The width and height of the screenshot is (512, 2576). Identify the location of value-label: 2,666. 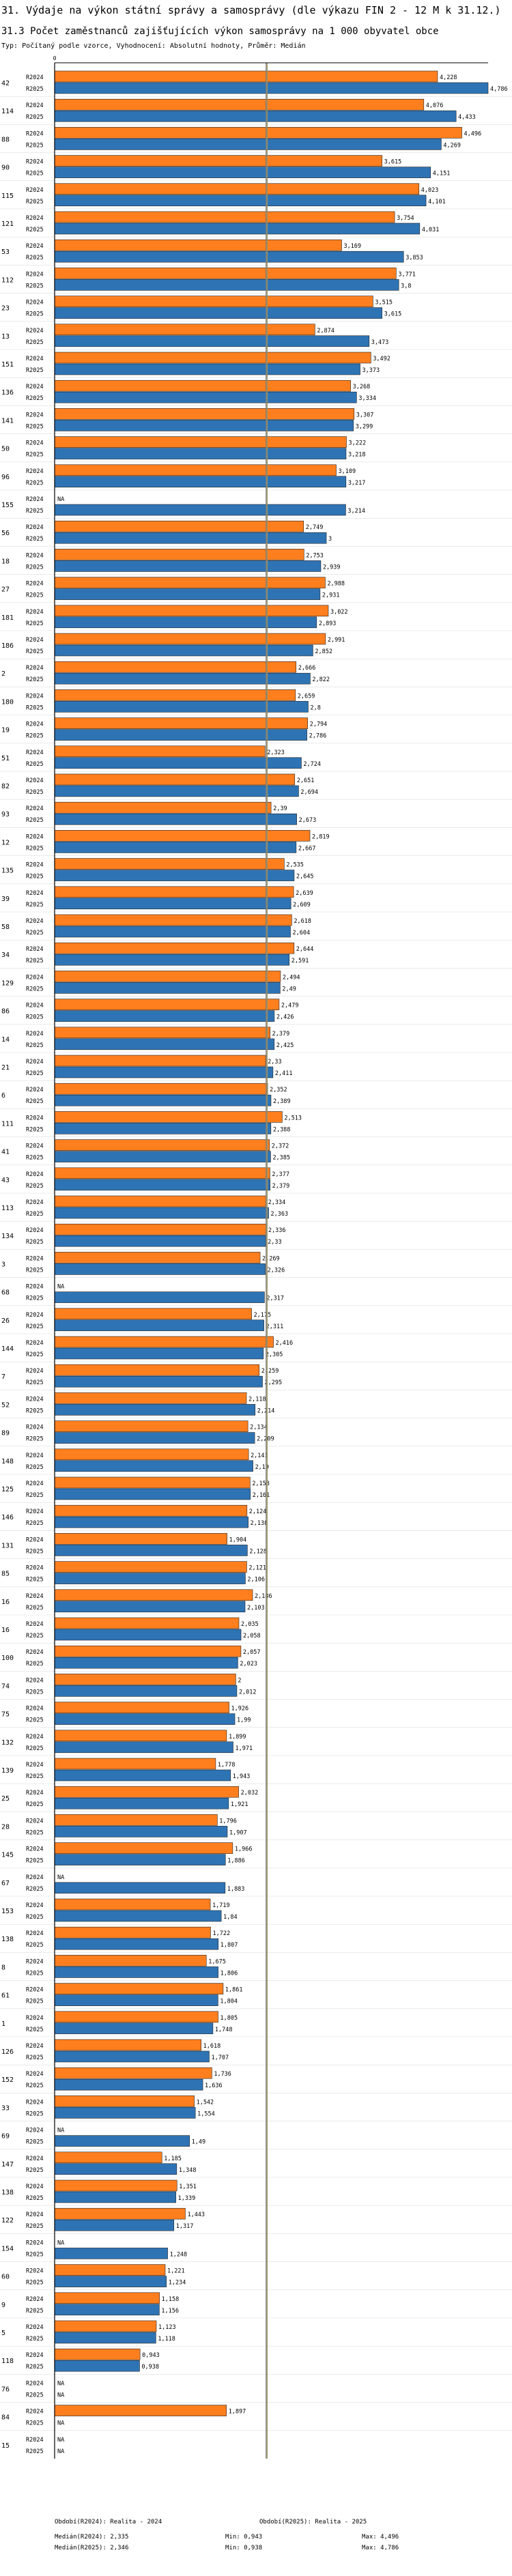
(307, 668).